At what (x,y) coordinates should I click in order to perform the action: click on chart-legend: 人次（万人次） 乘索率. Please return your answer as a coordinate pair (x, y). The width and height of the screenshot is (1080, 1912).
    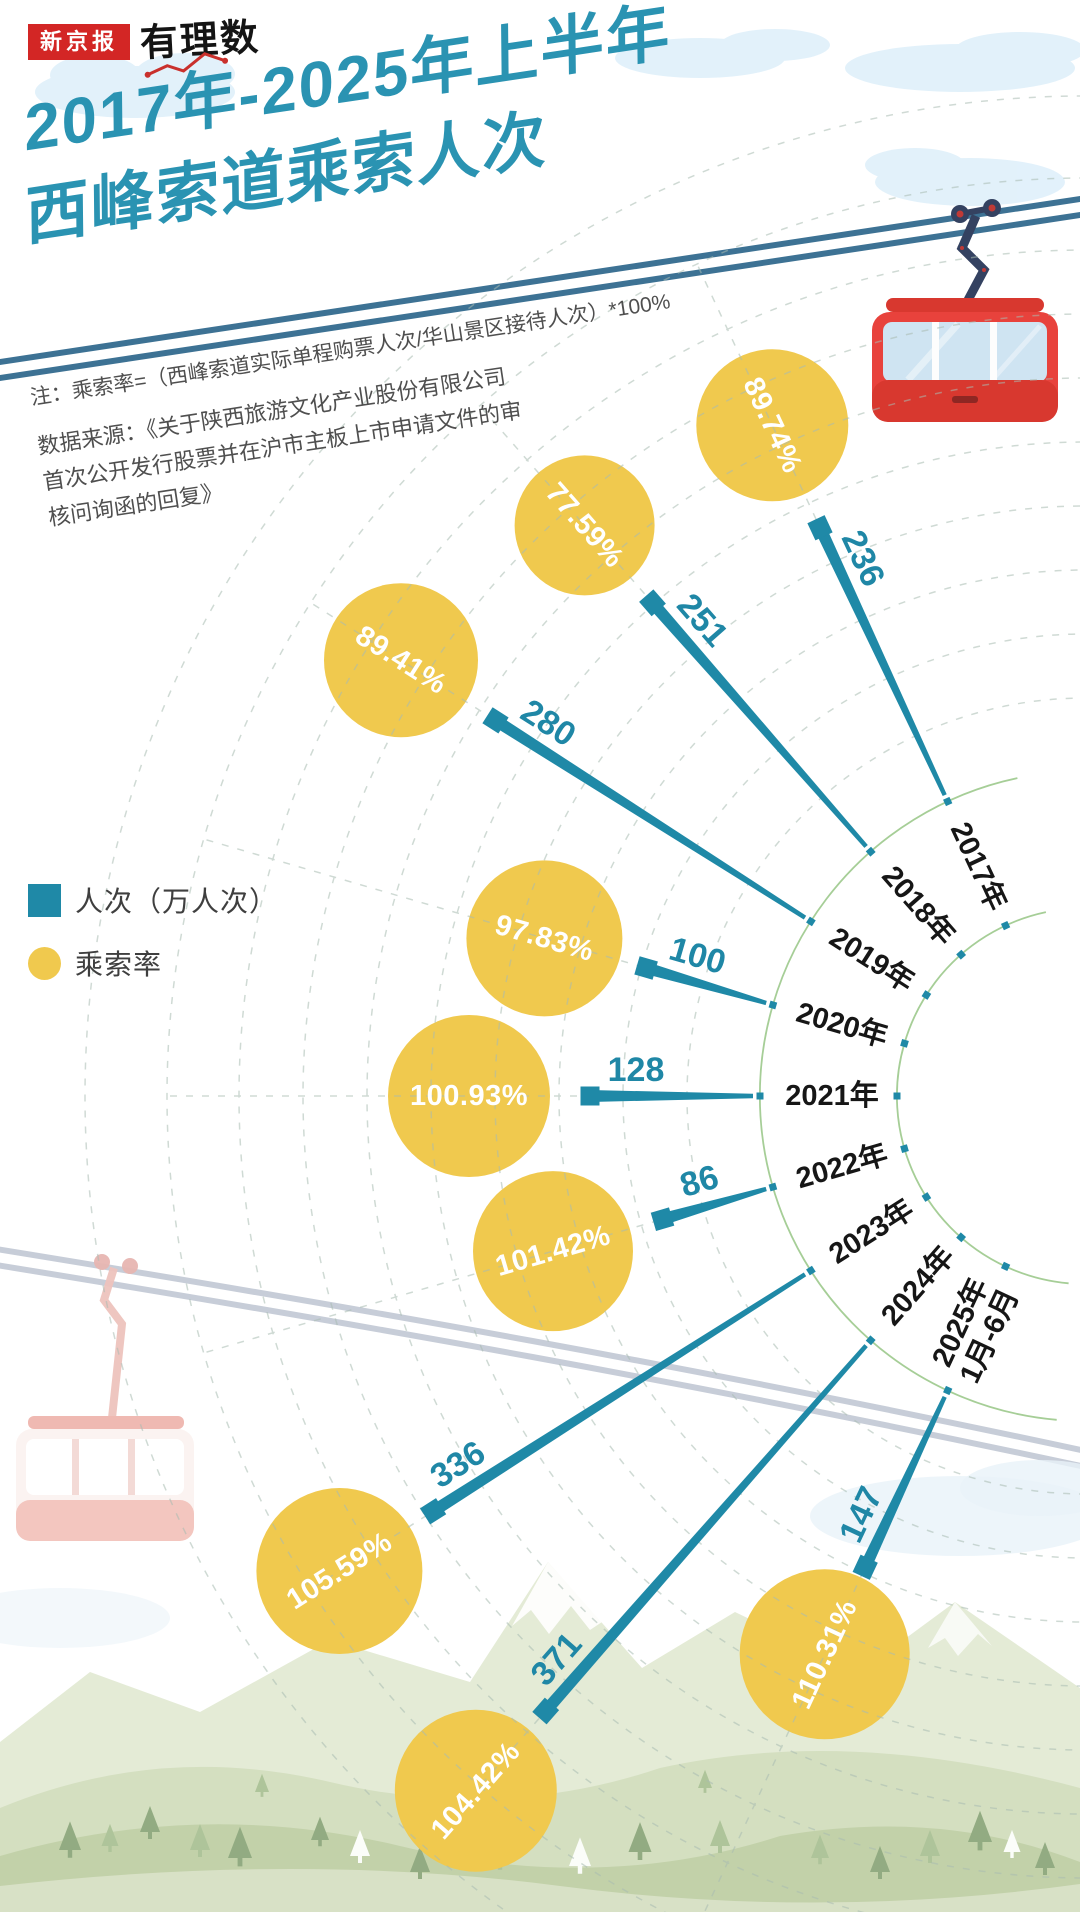
    Looking at the image, I should click on (153, 943).